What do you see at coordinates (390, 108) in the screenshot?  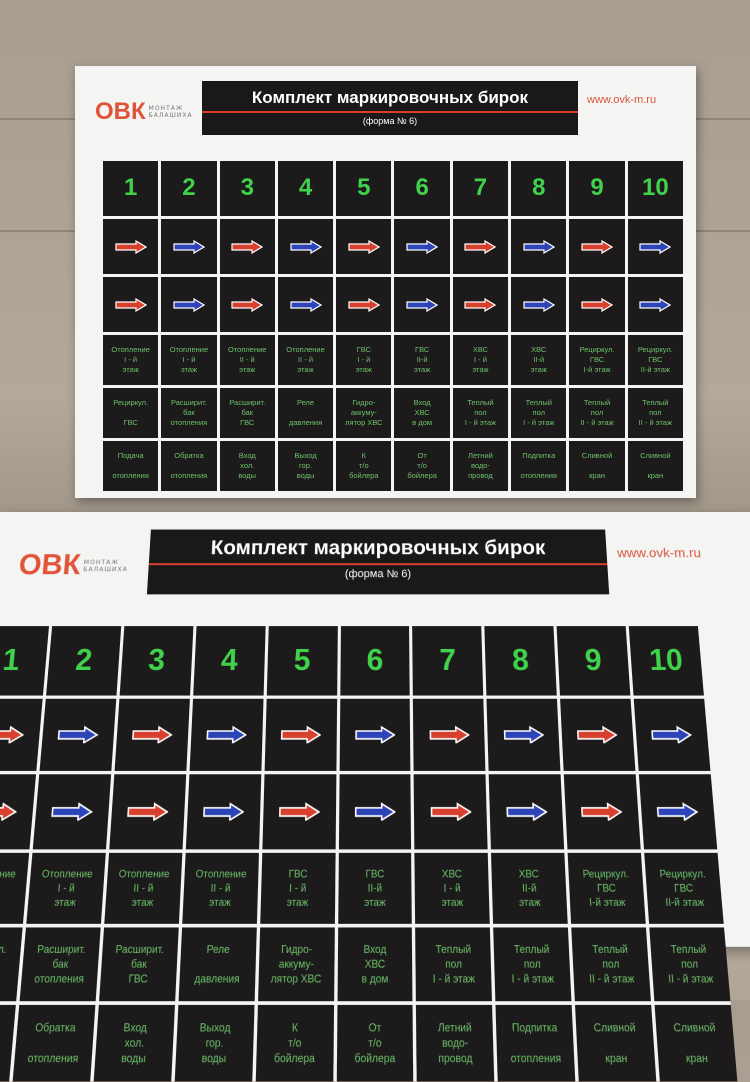 I see `title-banner: Комплект маркировочных бирок (форма № 6)` at bounding box center [390, 108].